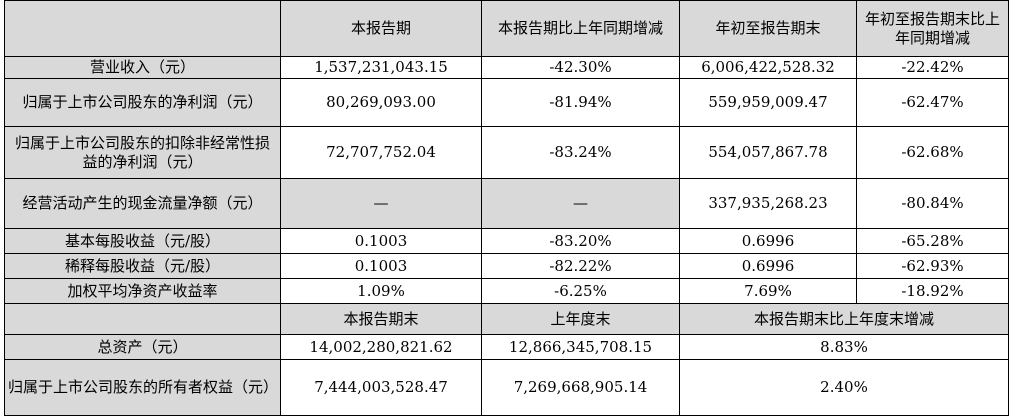 The width and height of the screenshot is (1011, 416). Describe the element at coordinates (844, 347) in the screenshot. I see `cell-period-end-change: 8.83%` at that location.